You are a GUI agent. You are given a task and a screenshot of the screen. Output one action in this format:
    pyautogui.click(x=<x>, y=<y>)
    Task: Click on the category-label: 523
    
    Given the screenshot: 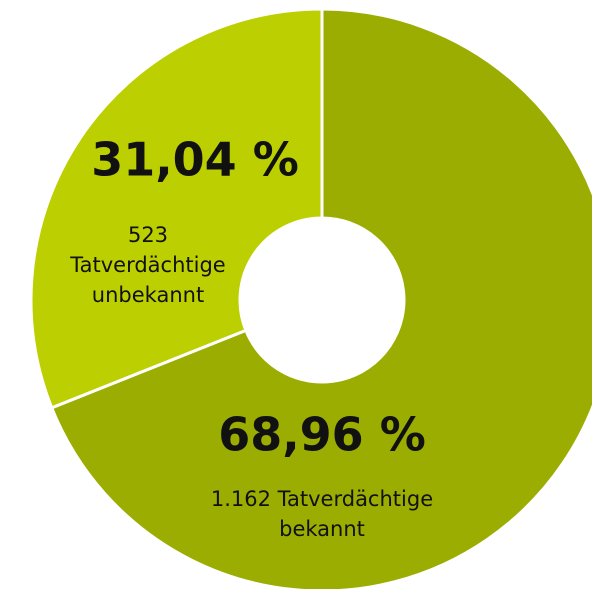 What is the action you would take?
    pyautogui.click(x=148, y=235)
    